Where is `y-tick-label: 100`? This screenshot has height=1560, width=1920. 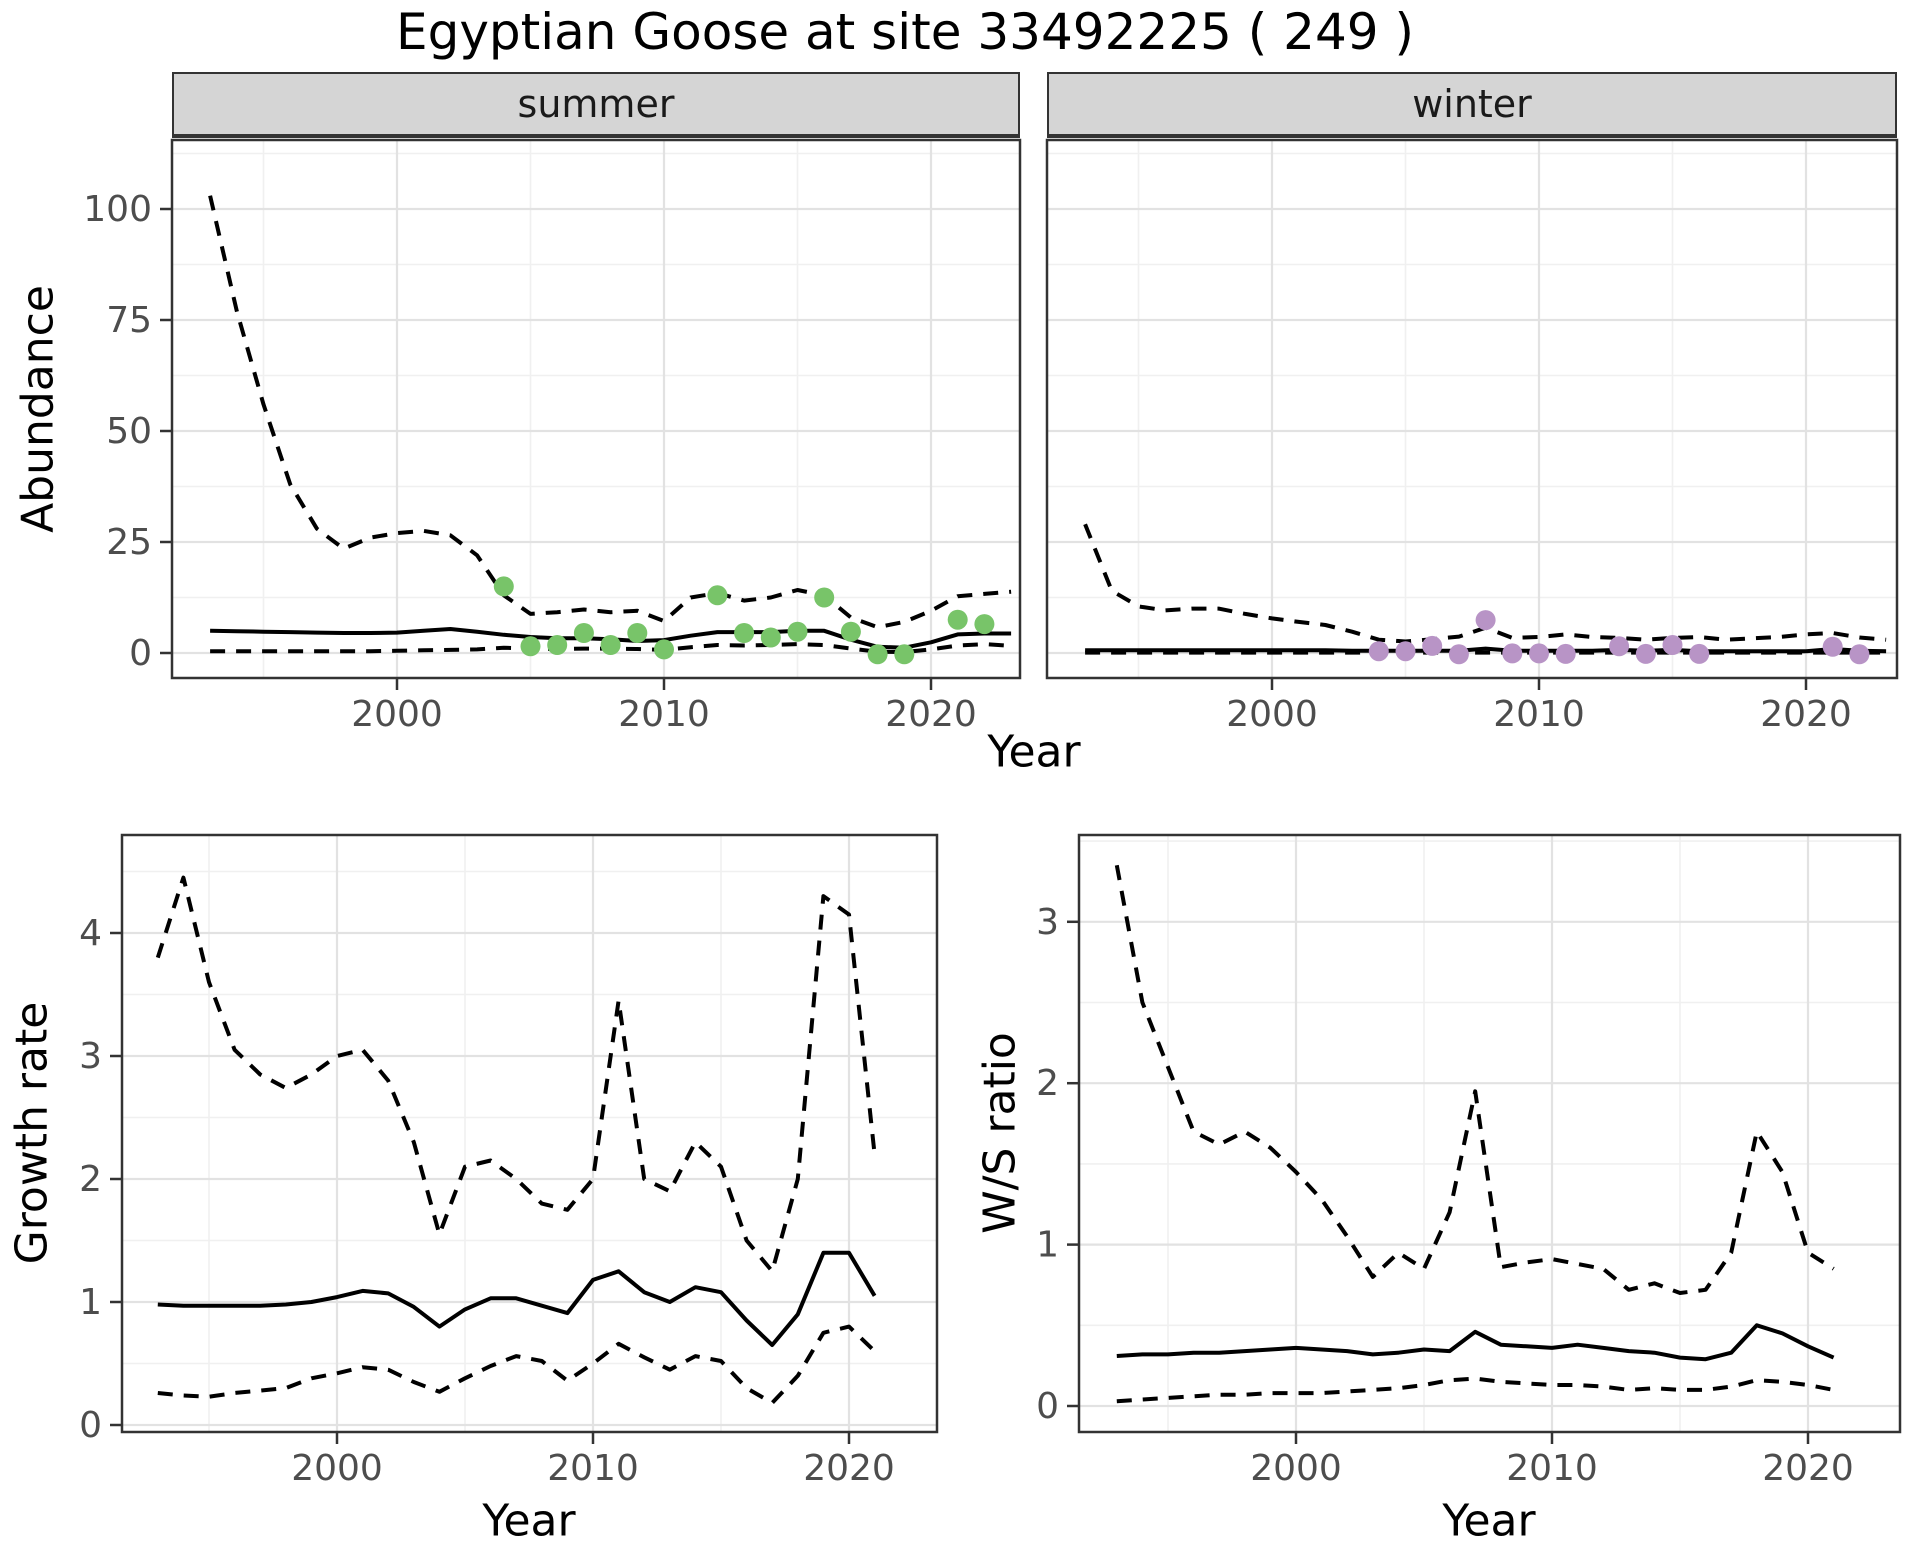
y-tick-label: 100 is located at coordinates (117, 209).